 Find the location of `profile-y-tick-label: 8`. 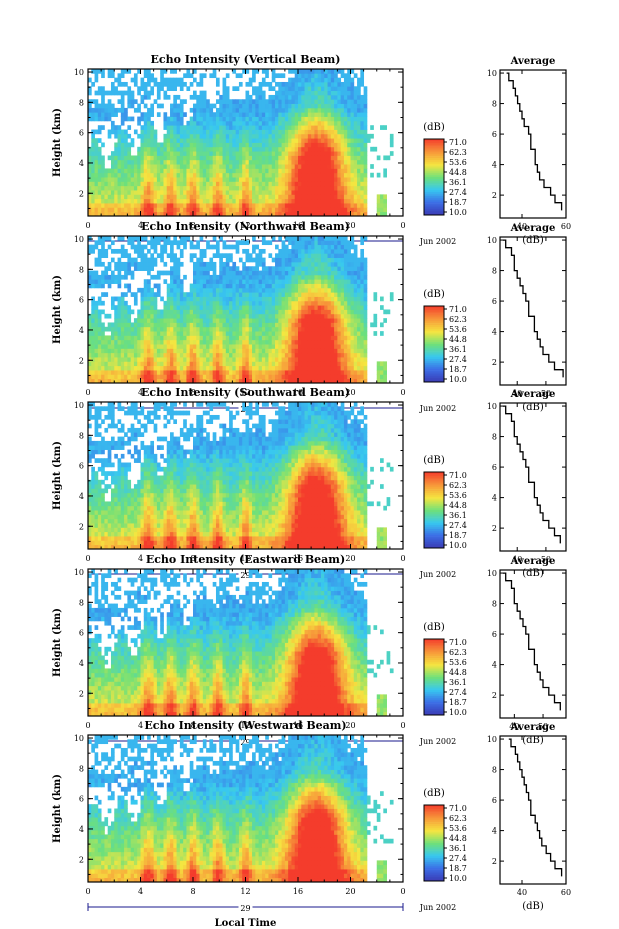

profile-y-tick-label: 8 is located at coordinates (494, 104).